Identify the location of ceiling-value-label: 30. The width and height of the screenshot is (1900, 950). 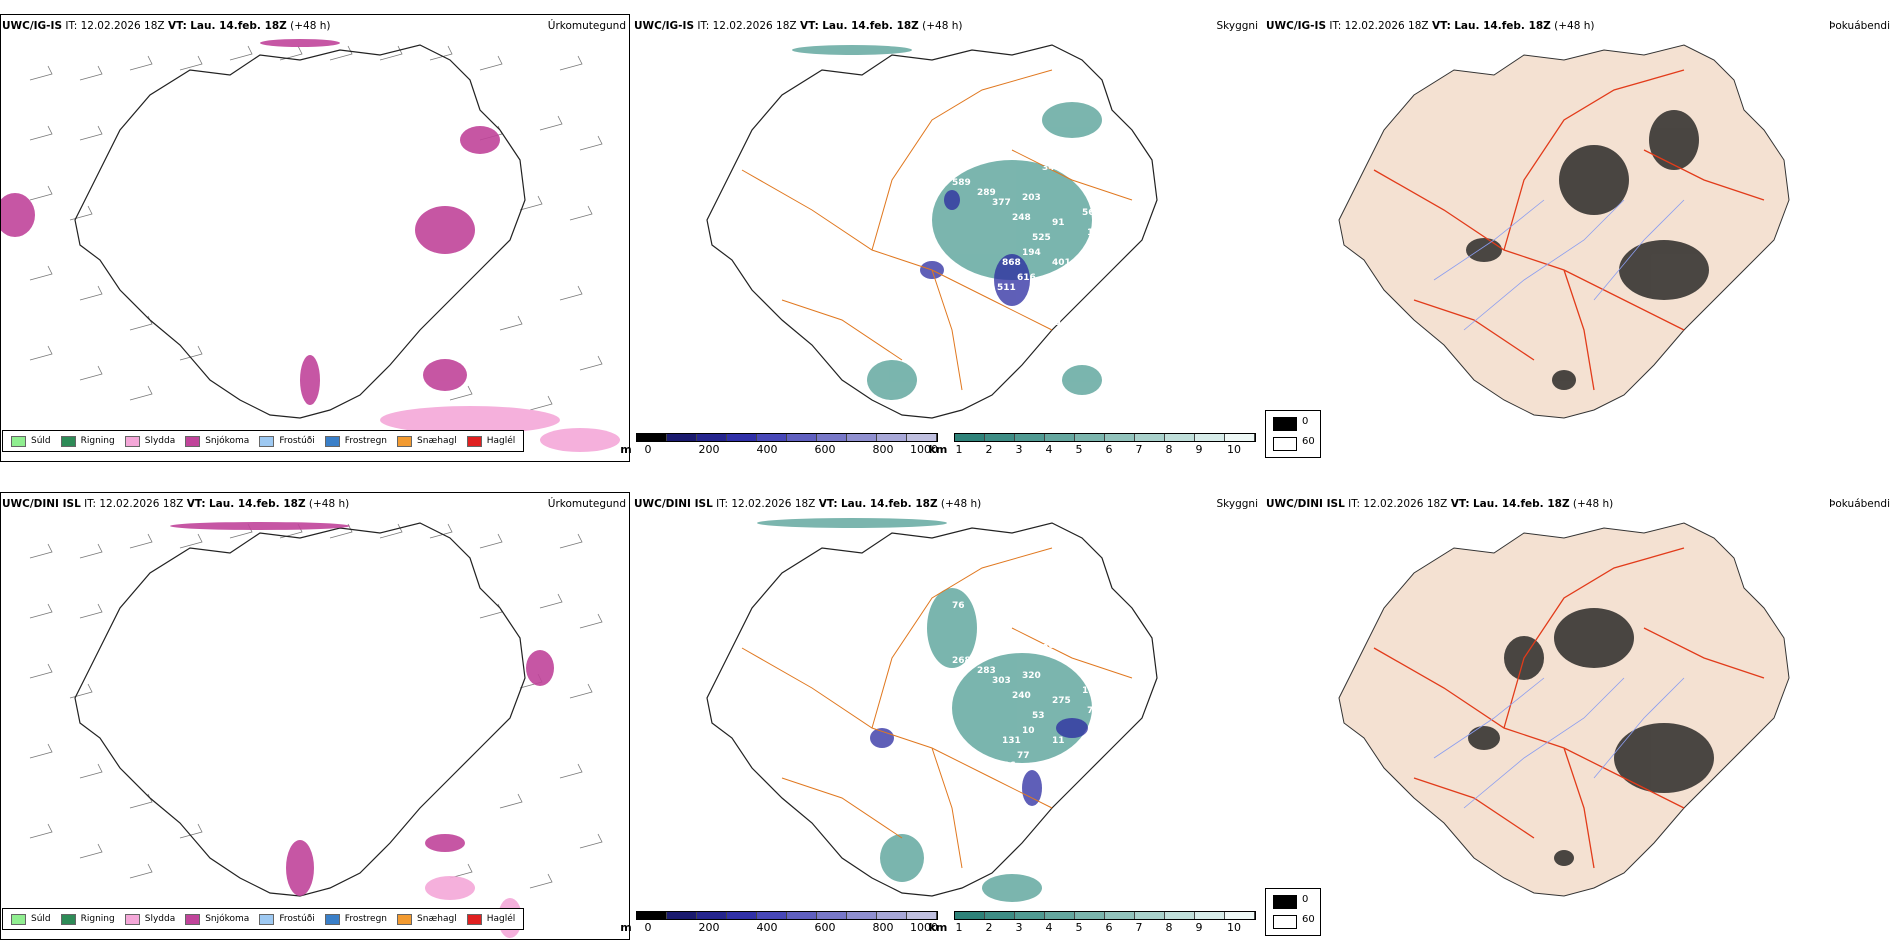
(983, 378).